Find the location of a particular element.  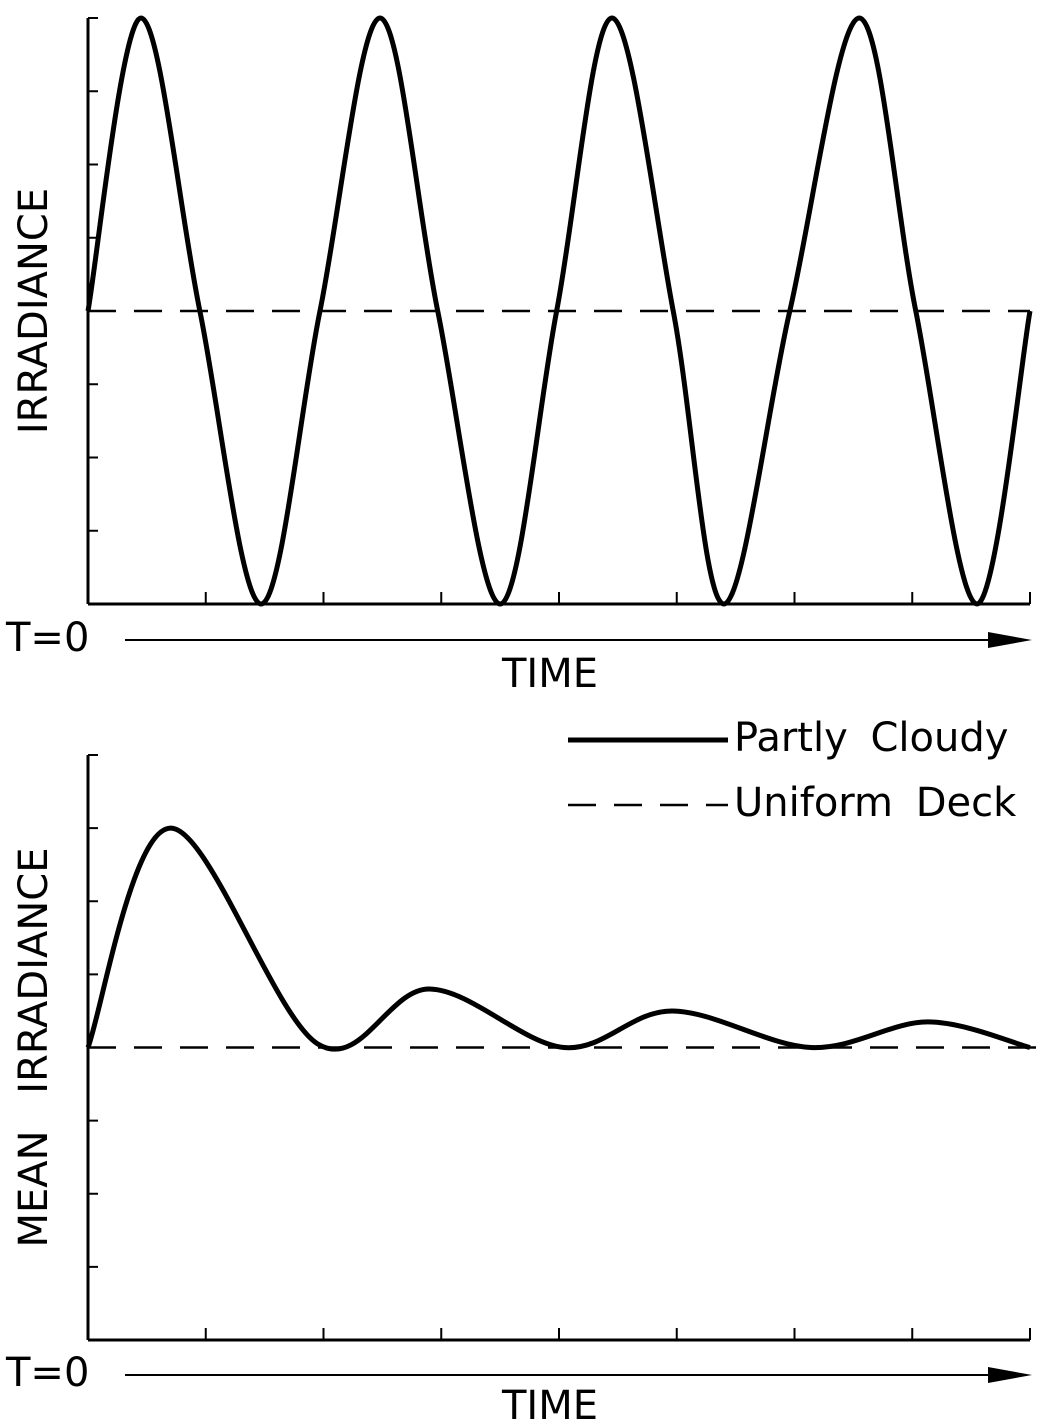

legend-label: Partly Cloudy is located at coordinates (871, 738).